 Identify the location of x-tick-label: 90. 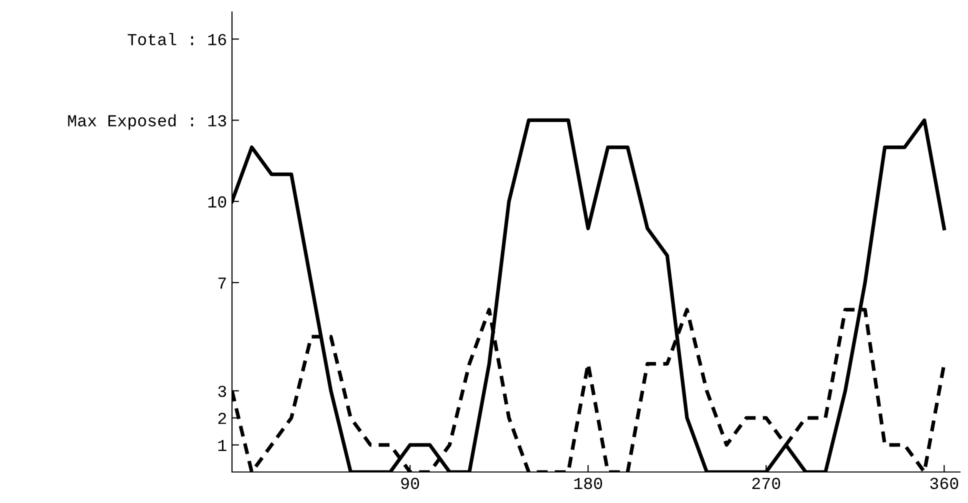
(410, 484).